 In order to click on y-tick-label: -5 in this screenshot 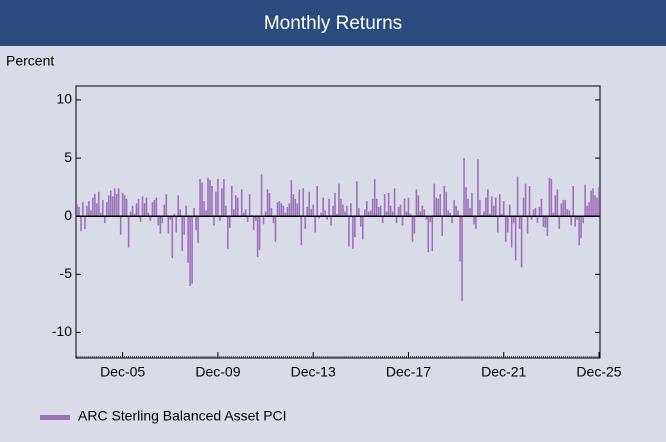, I will do `click(66, 273)`.